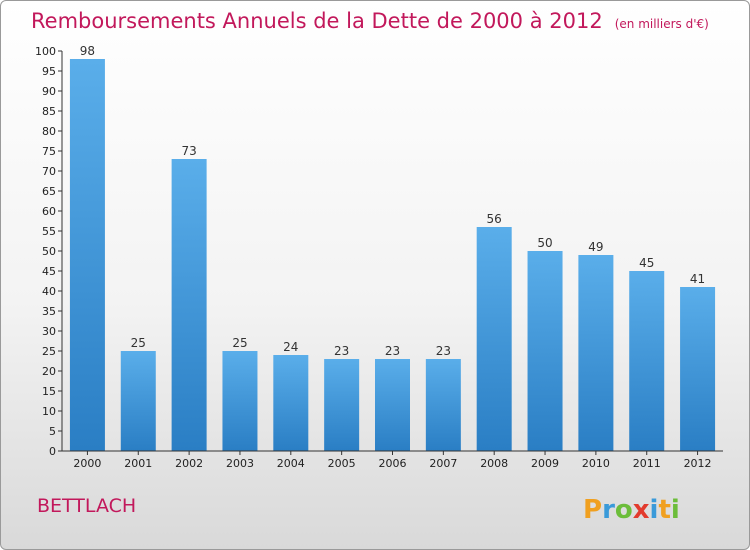  Describe the element at coordinates (49, 371) in the screenshot. I see `y-tick-label: 20` at that location.